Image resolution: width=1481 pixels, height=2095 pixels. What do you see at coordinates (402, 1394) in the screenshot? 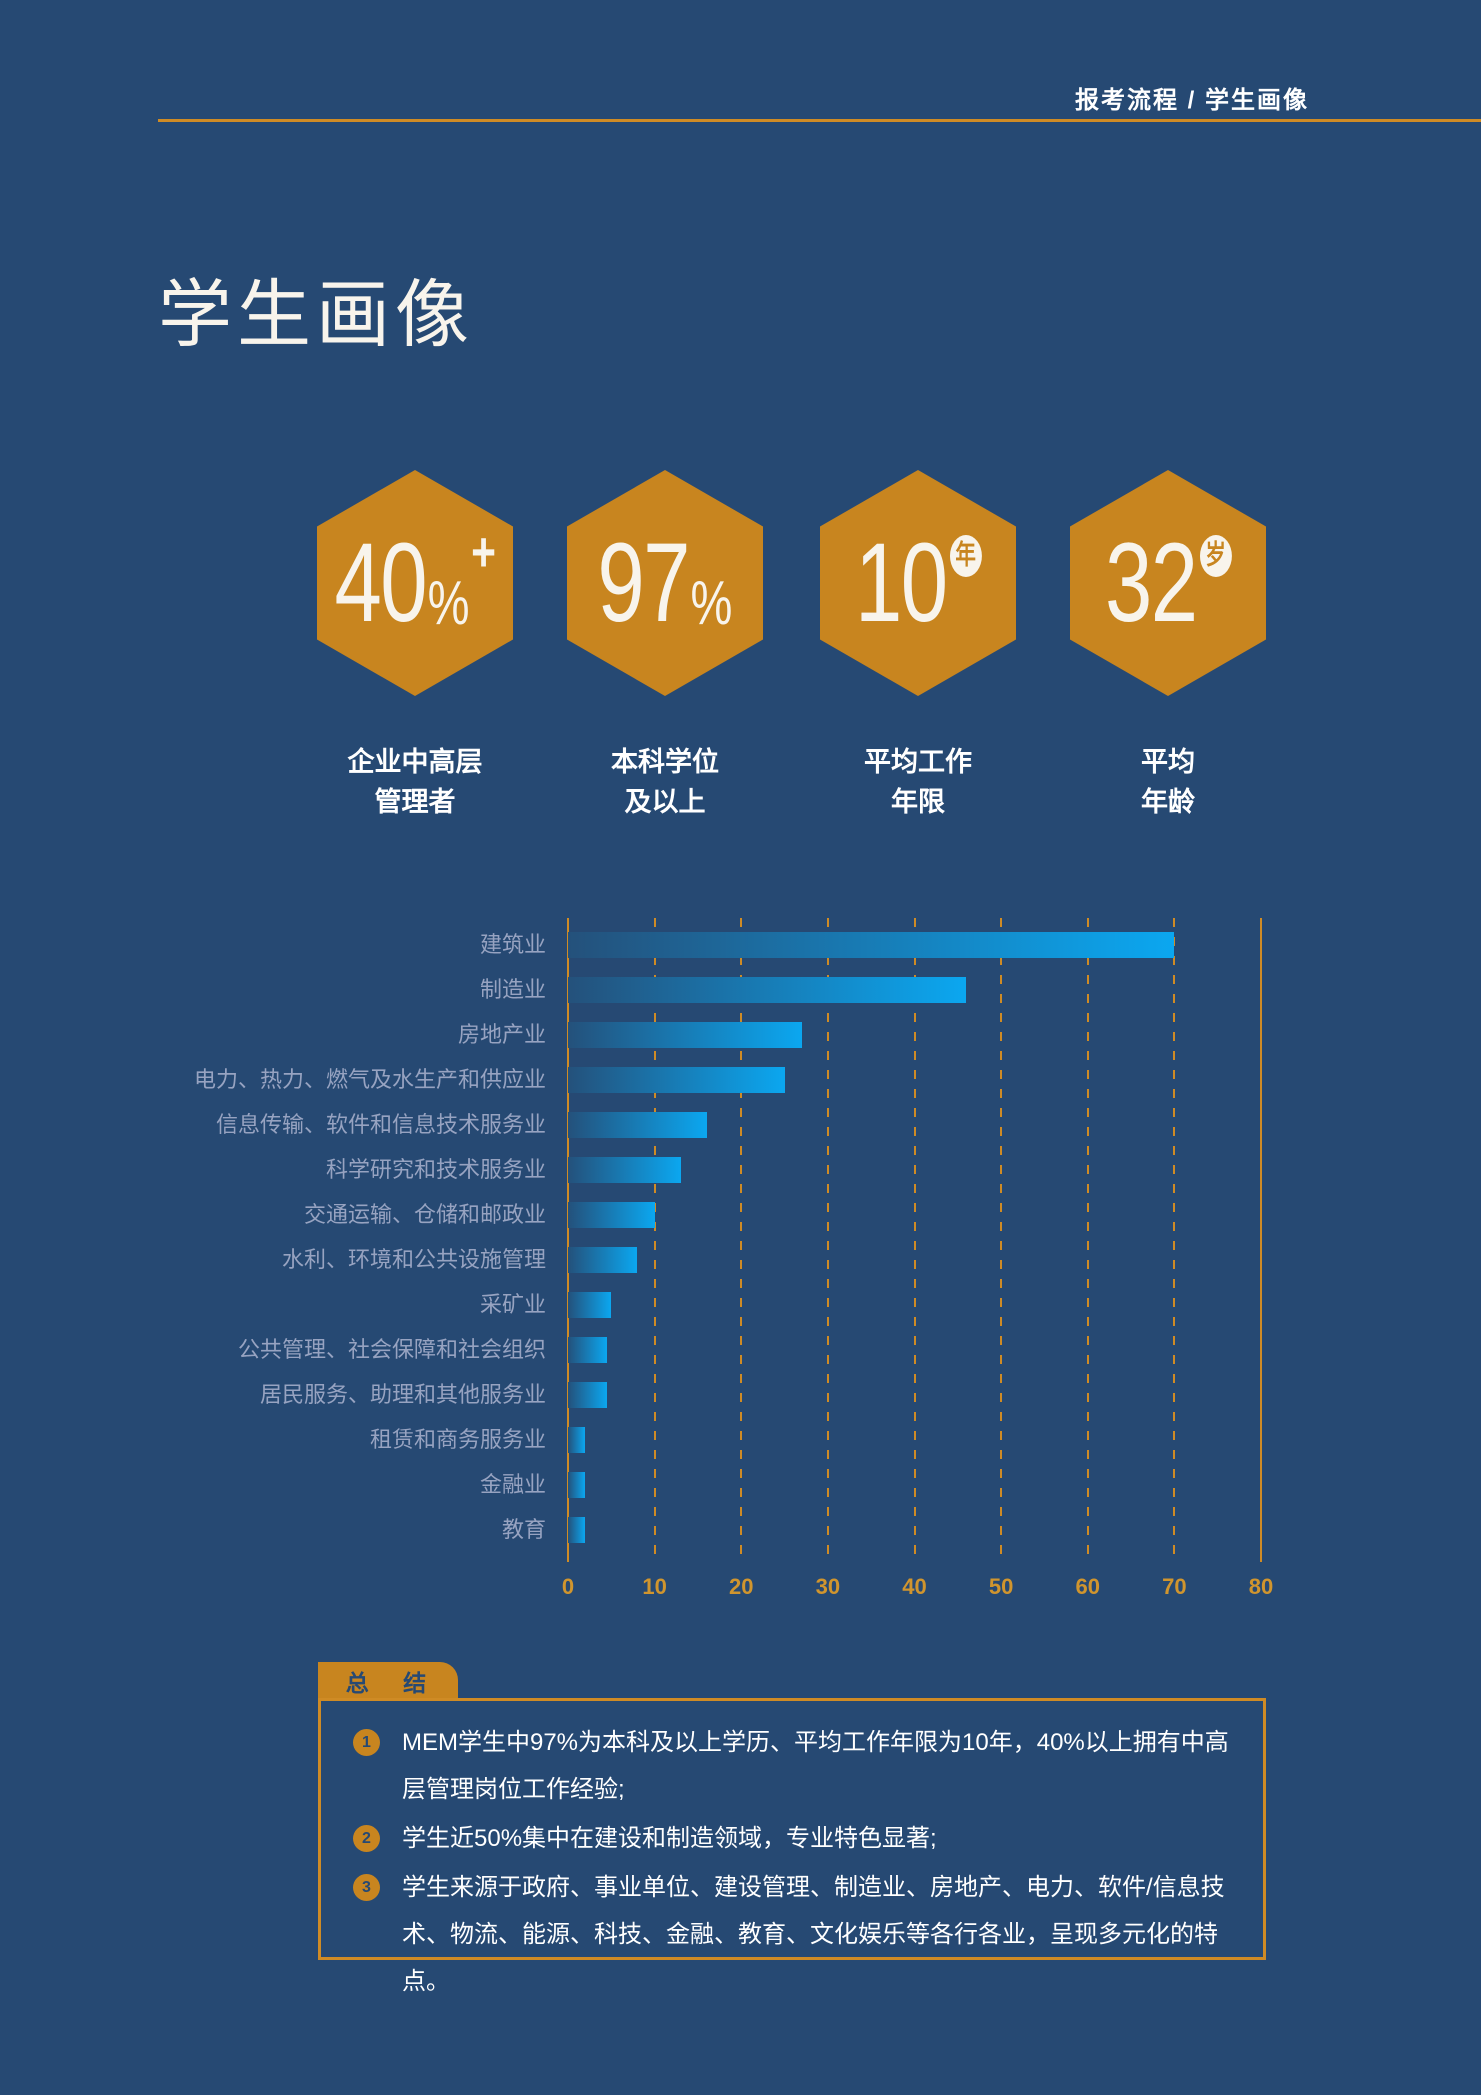
I see `category-label: 居民服务、助理和其他服务业` at bounding box center [402, 1394].